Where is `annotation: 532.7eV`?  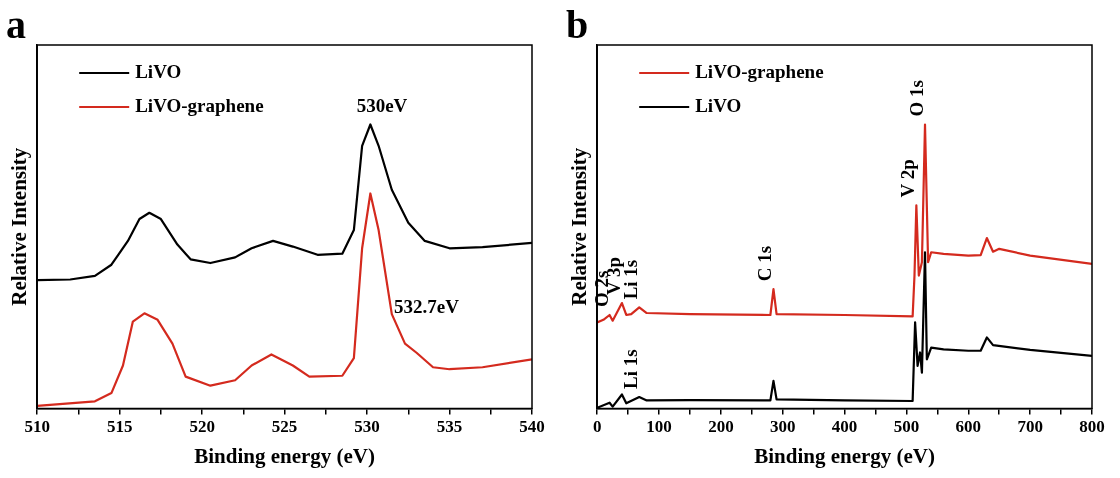
annotation: 532.7eV is located at coordinates (427, 306).